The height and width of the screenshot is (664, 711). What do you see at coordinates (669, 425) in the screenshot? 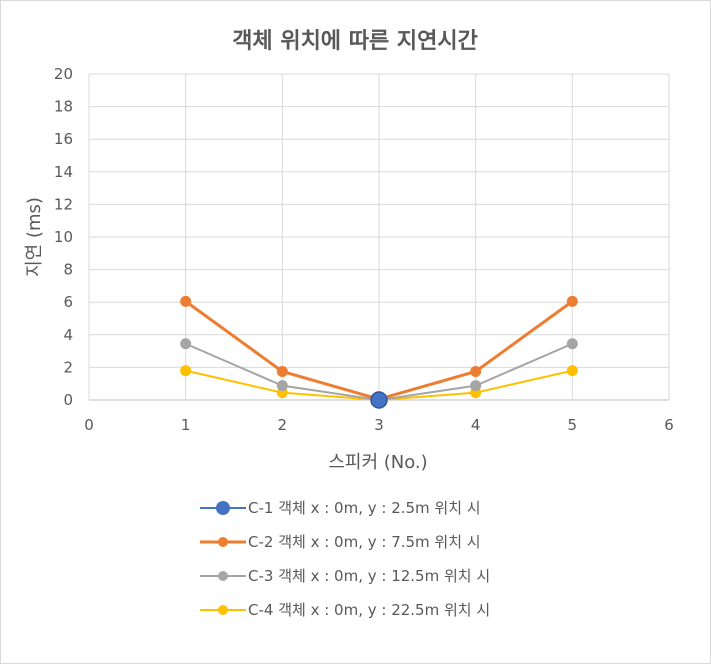
I see `x-tick-label: 6` at bounding box center [669, 425].